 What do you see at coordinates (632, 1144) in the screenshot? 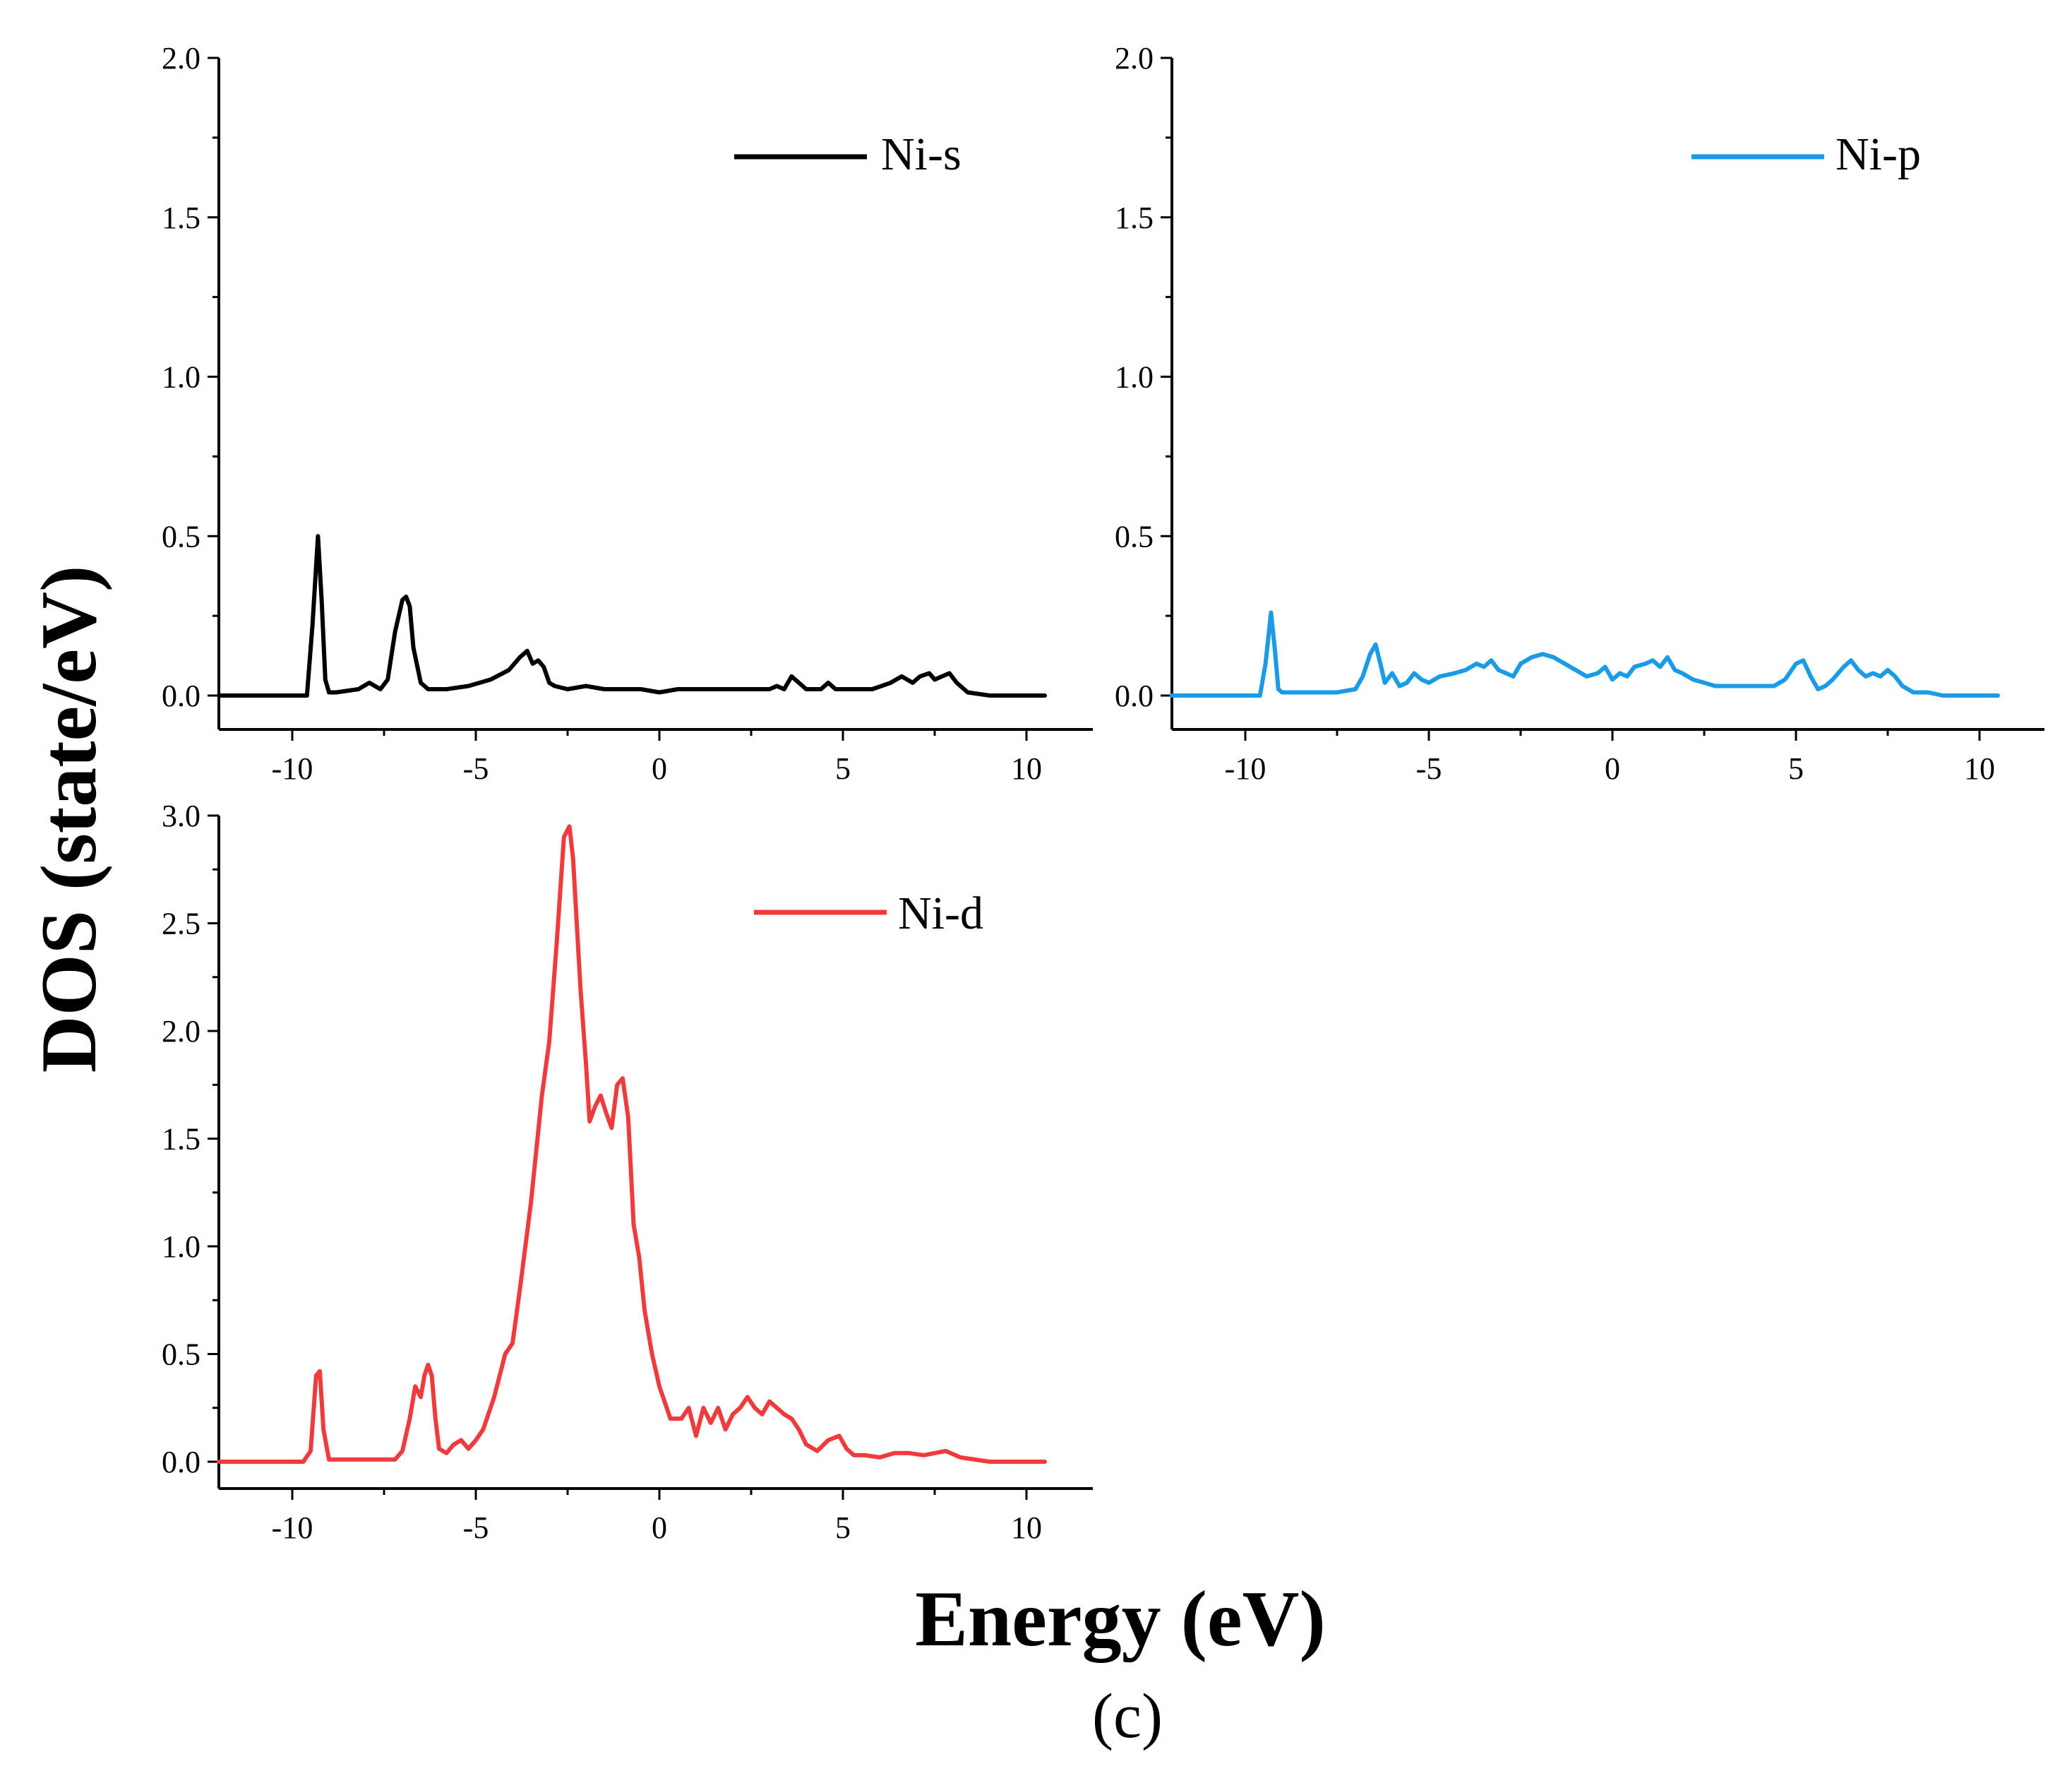
I see `series-line-ni-d` at bounding box center [632, 1144].